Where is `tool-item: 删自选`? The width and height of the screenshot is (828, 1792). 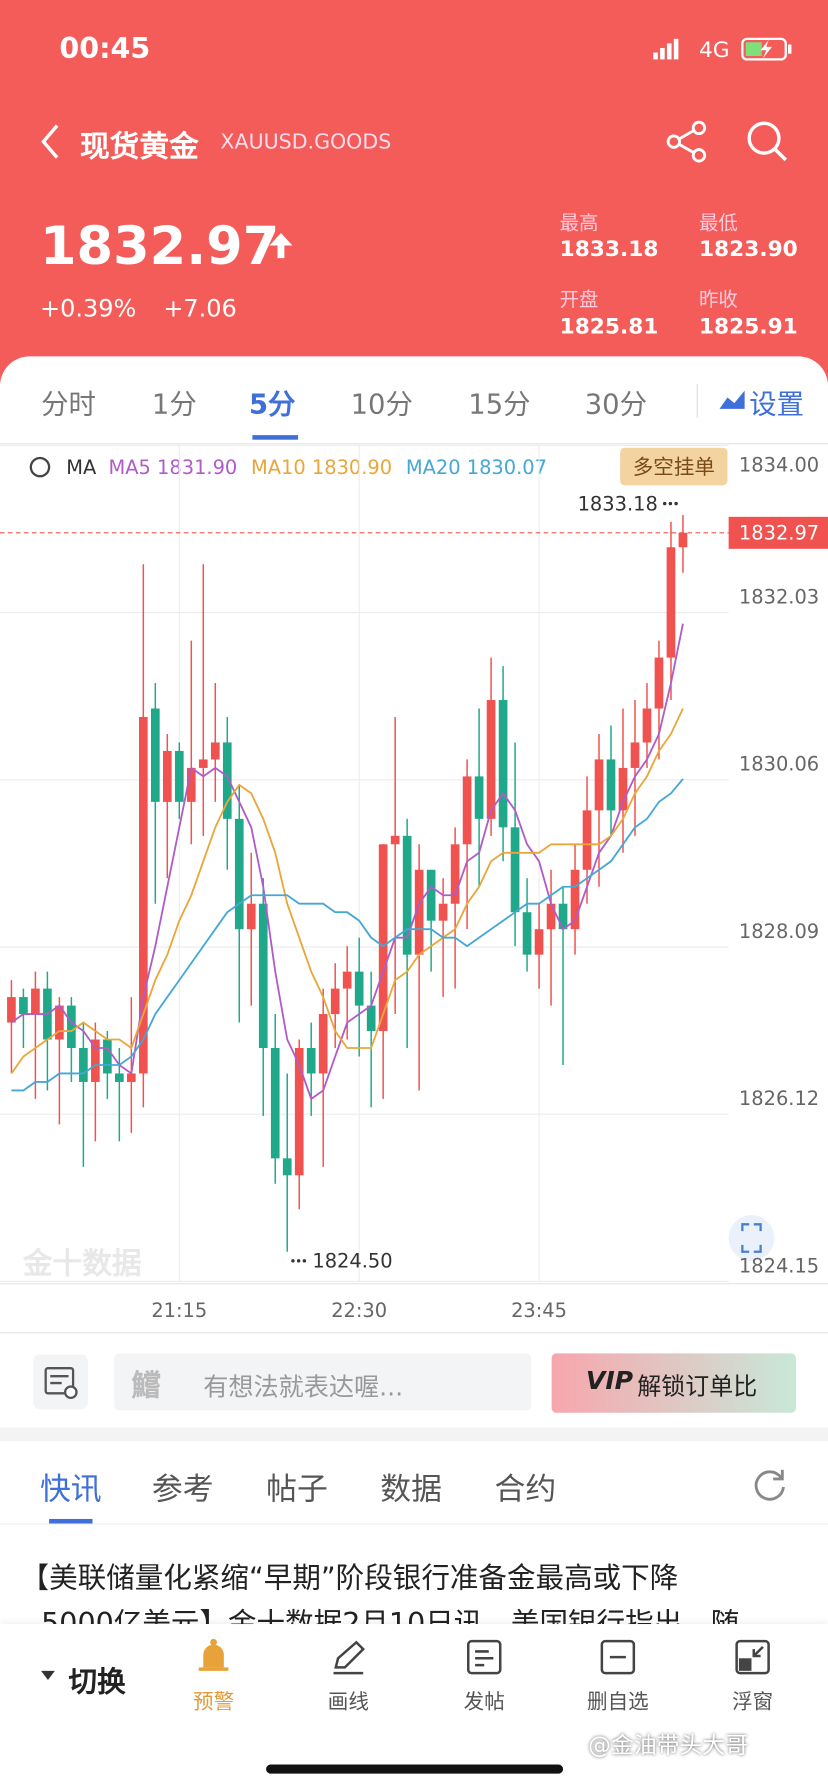 tool-item: 删自选 is located at coordinates (618, 1702).